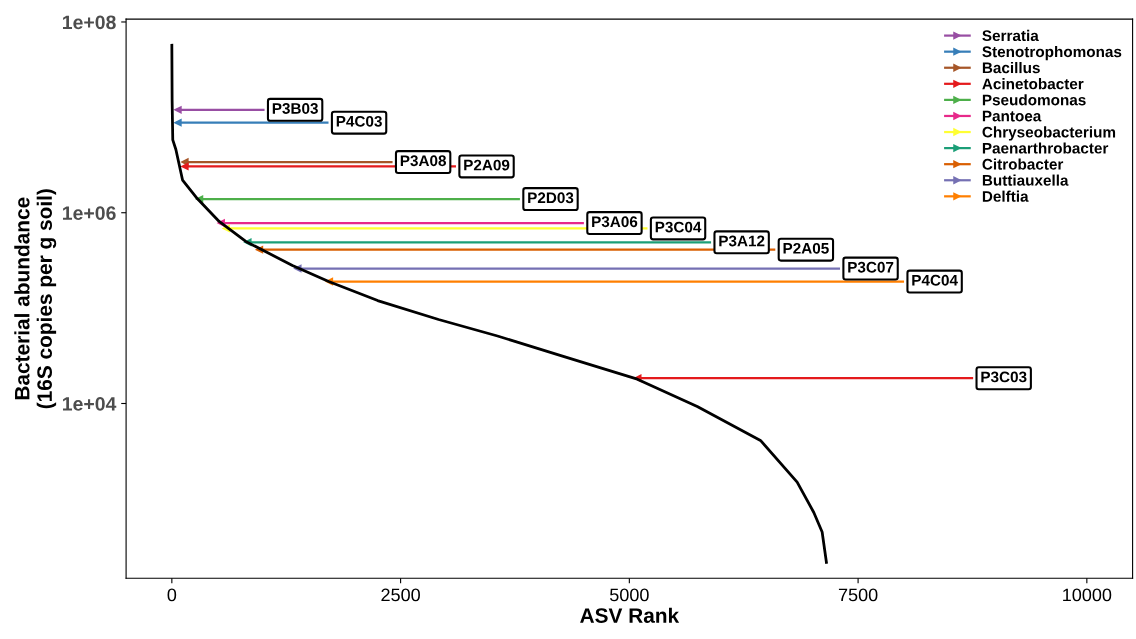 The image size is (1136, 639). I want to click on x-tick-label: 10000, so click(1087, 595).